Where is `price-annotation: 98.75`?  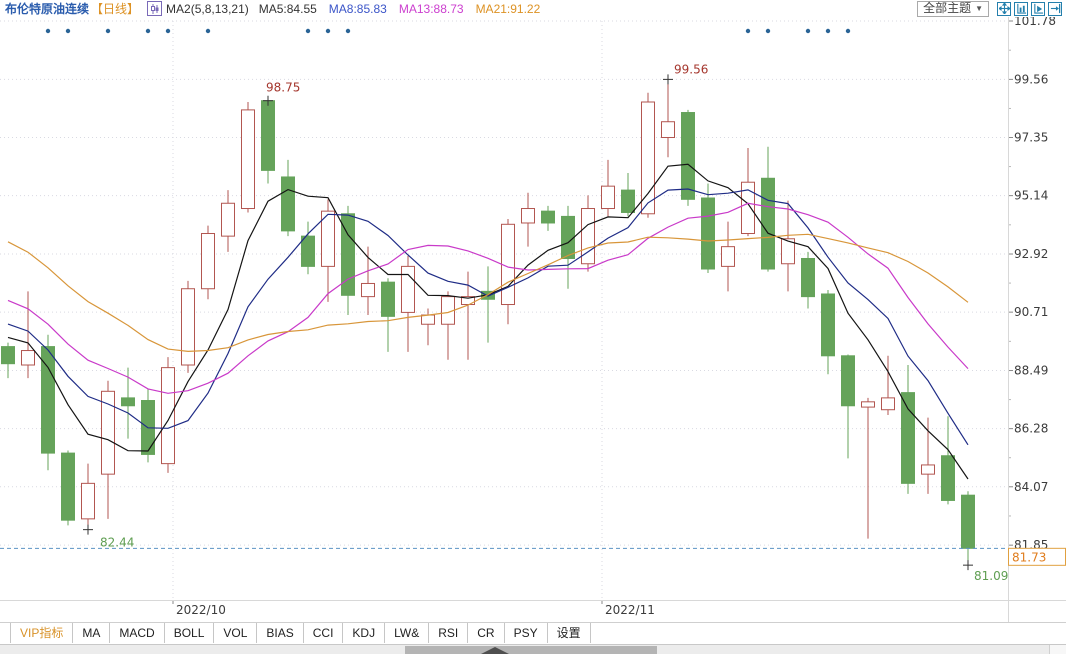
price-annotation: 98.75 is located at coordinates (283, 88).